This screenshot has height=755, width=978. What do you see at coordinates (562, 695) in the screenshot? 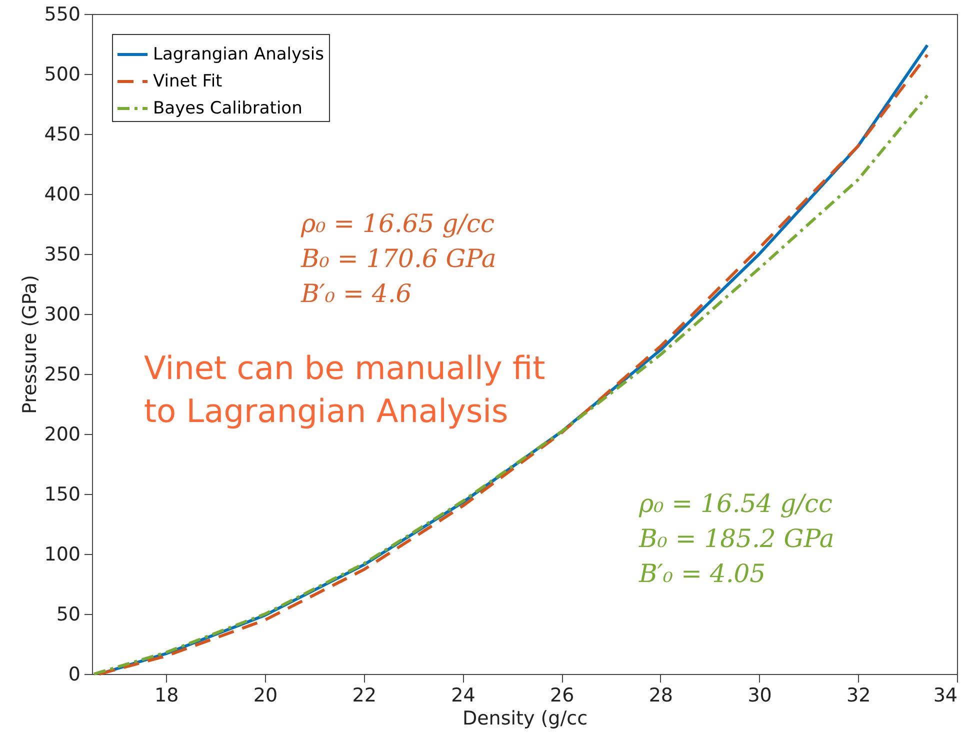
I see `x-tick-label: 26` at bounding box center [562, 695].